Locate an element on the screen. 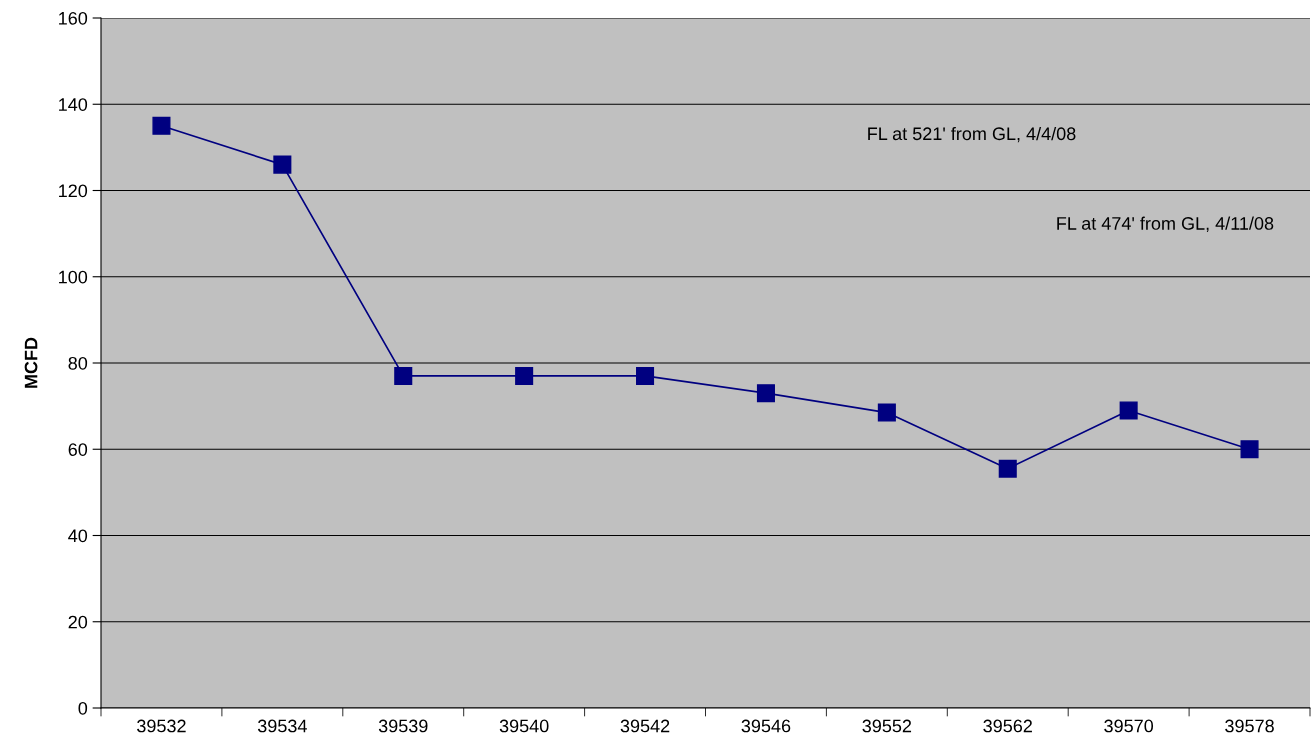  x-tick-label: 39546 is located at coordinates (766, 726).